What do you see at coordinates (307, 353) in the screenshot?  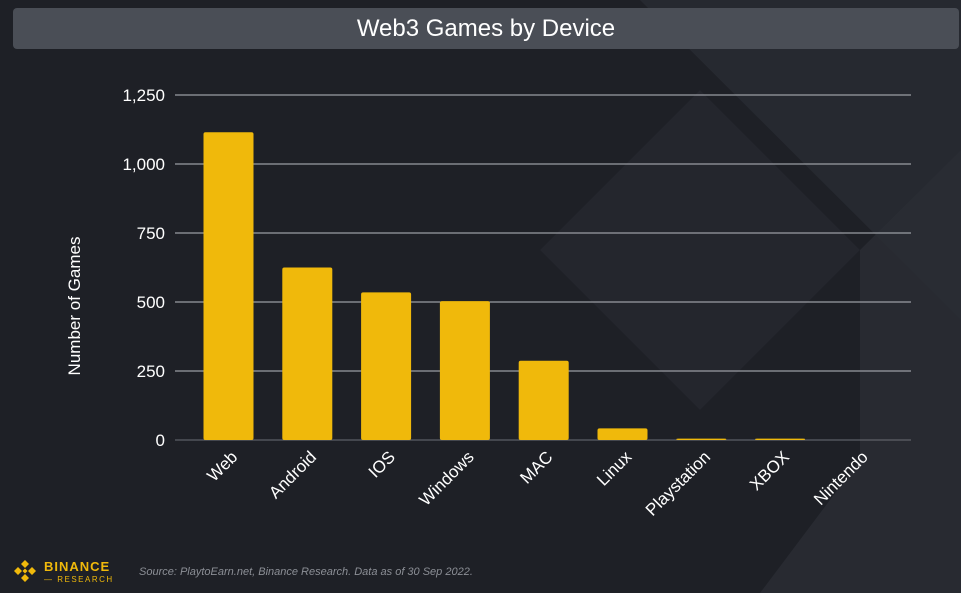 I see `bar-android` at bounding box center [307, 353].